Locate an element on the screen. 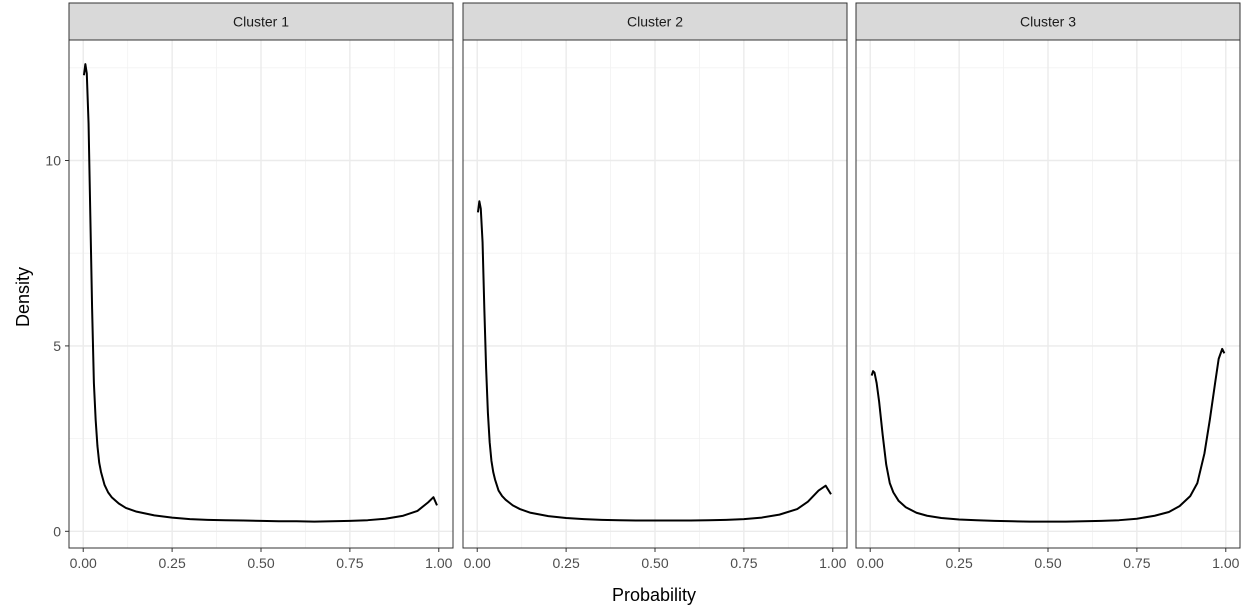 The image size is (1247, 607). facet-strip-label: Cluster 2 is located at coordinates (655, 22).